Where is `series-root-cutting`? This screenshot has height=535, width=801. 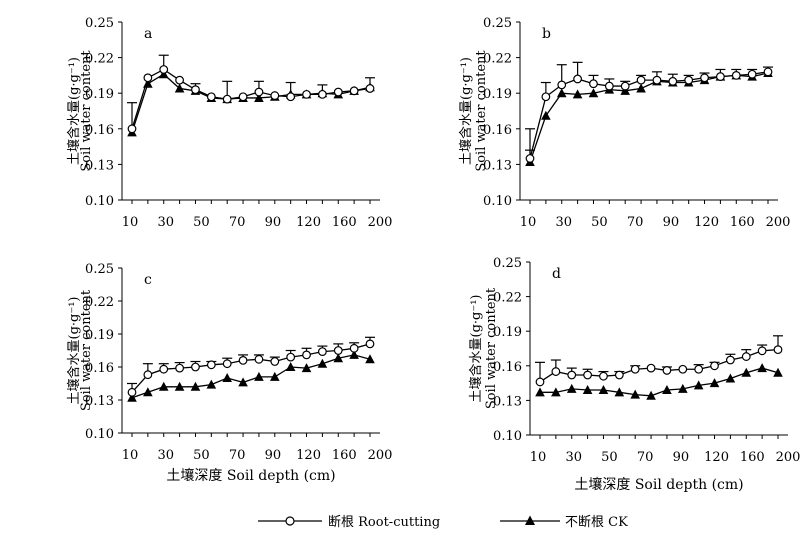
series-root-cutting is located at coordinates (649, 112).